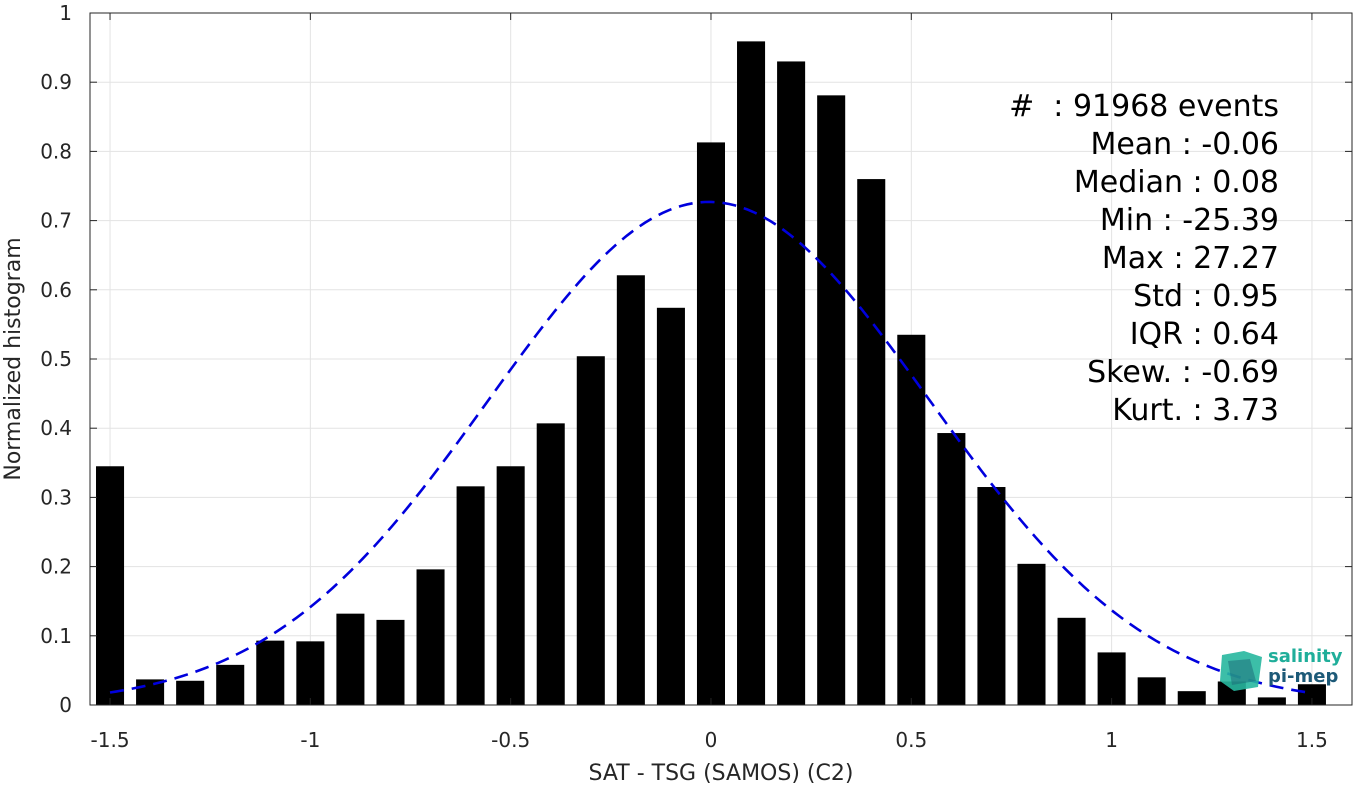 This screenshot has width=1367, height=785. I want to click on x-tick-label: 0, so click(711, 740).